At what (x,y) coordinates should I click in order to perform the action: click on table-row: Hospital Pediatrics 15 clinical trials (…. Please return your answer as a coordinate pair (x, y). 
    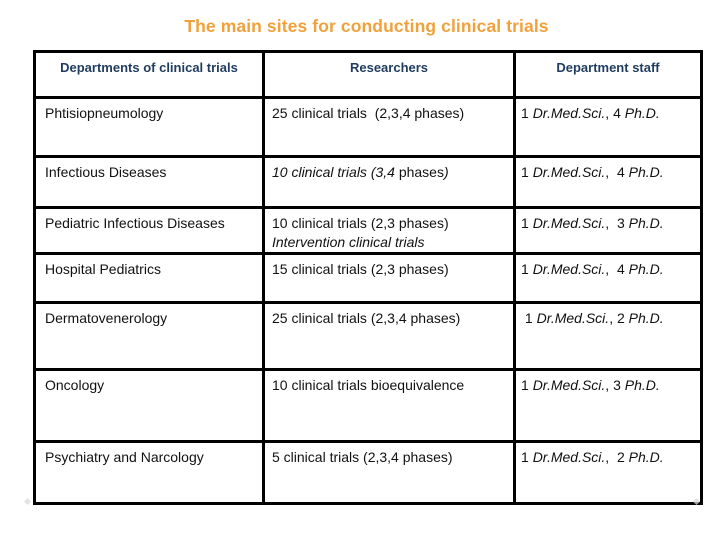
    Looking at the image, I should click on (368, 278).